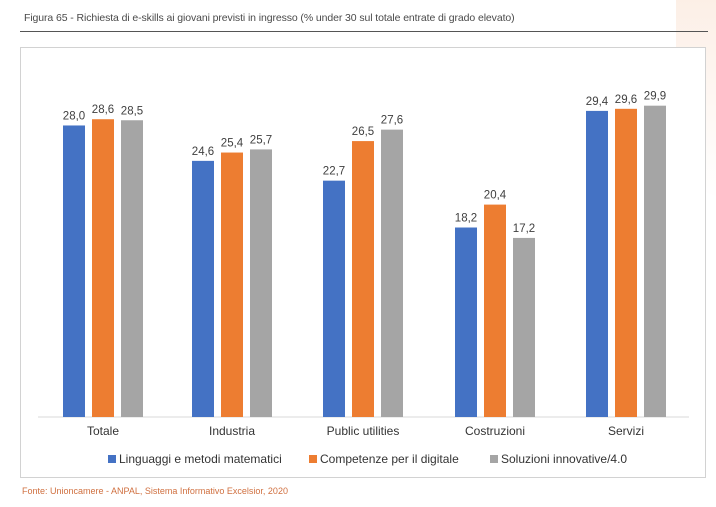 The height and width of the screenshot is (507, 716). Describe the element at coordinates (626, 100) in the screenshot. I see `data-label: 29,6` at that location.